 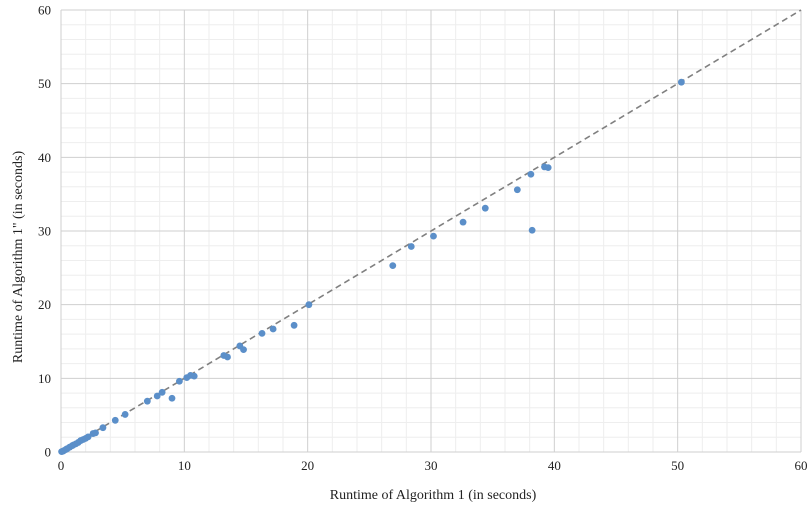 What do you see at coordinates (61, 465) in the screenshot?
I see `x-tick-label: 0` at bounding box center [61, 465].